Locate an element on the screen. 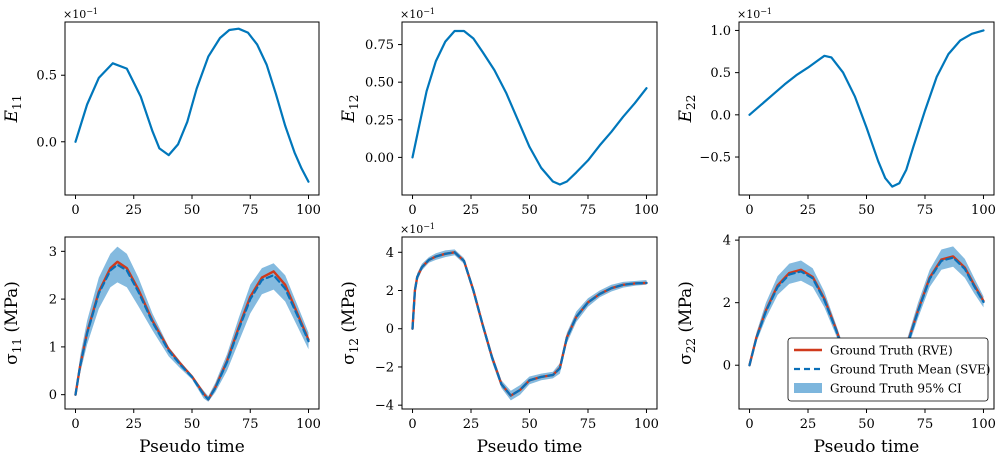 The height and width of the screenshot is (466, 1004). y-tick-label: −2 is located at coordinates (384, 367).